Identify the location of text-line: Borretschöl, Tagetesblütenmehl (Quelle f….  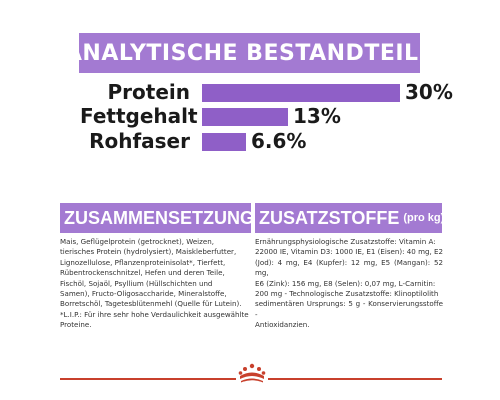
(151, 304).